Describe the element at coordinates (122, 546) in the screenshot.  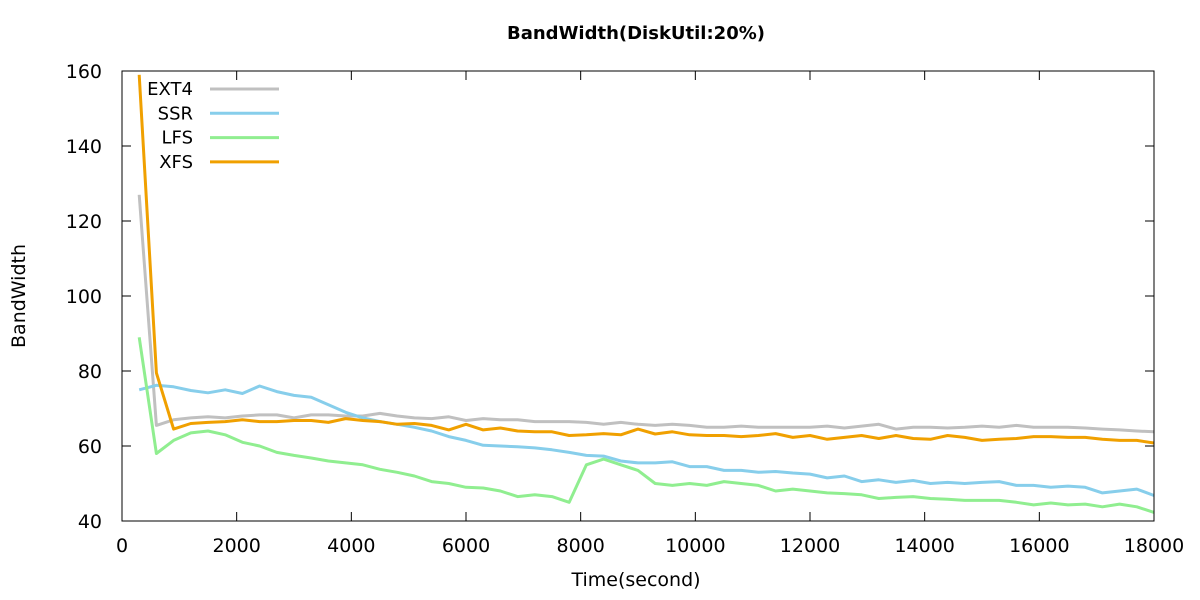
I see `x-tick-label: 0` at that location.